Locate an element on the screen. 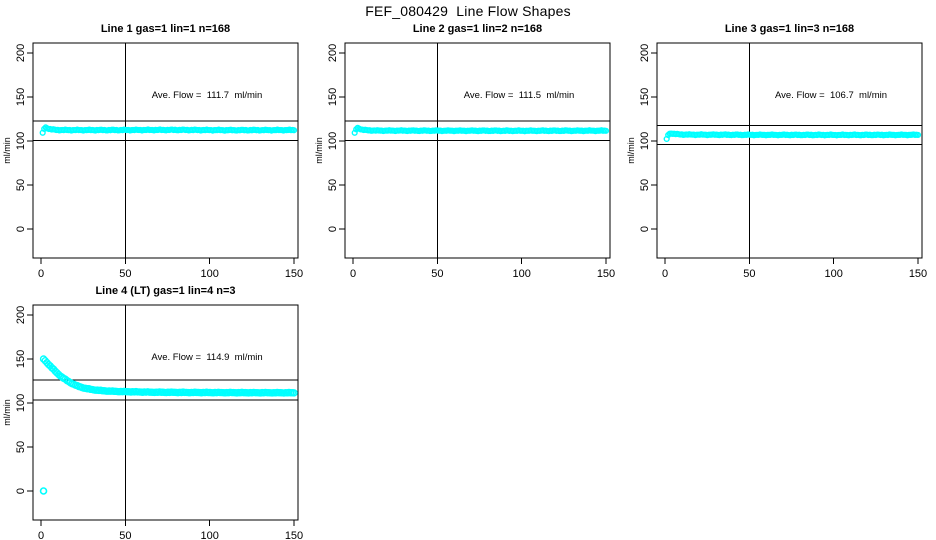 The height and width of the screenshot is (540, 936). plot-area-line4-svg: 0 50 100 150 0 50 100 150 200 ml/min is located at coordinates (152, 422).